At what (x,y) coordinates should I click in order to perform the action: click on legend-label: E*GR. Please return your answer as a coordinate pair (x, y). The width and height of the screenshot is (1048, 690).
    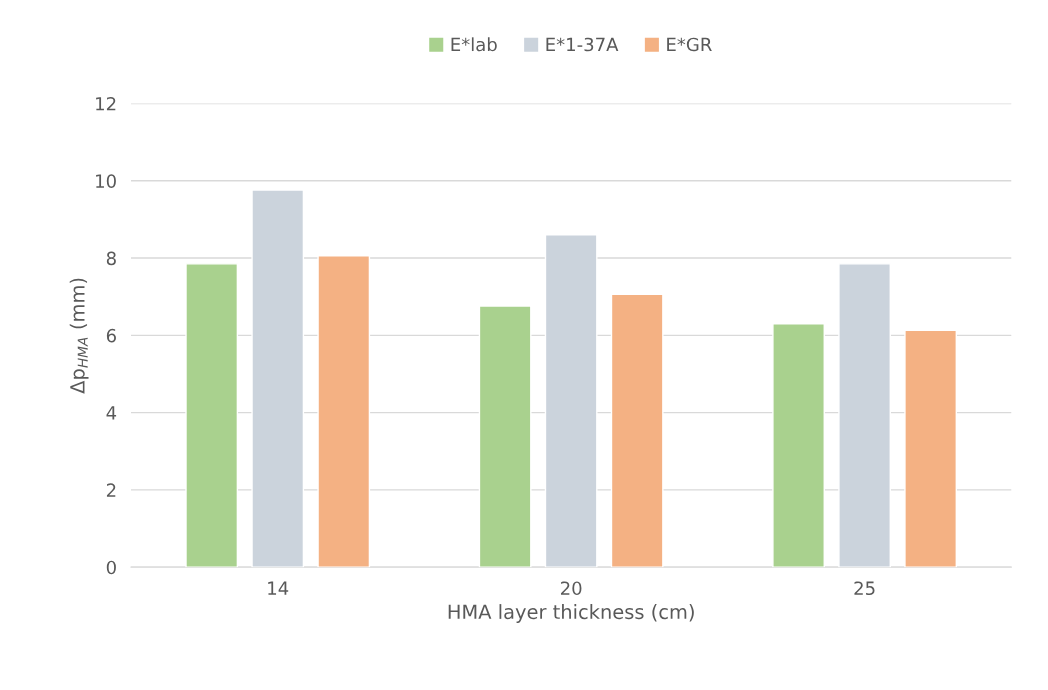
    Looking at the image, I should click on (689, 44).